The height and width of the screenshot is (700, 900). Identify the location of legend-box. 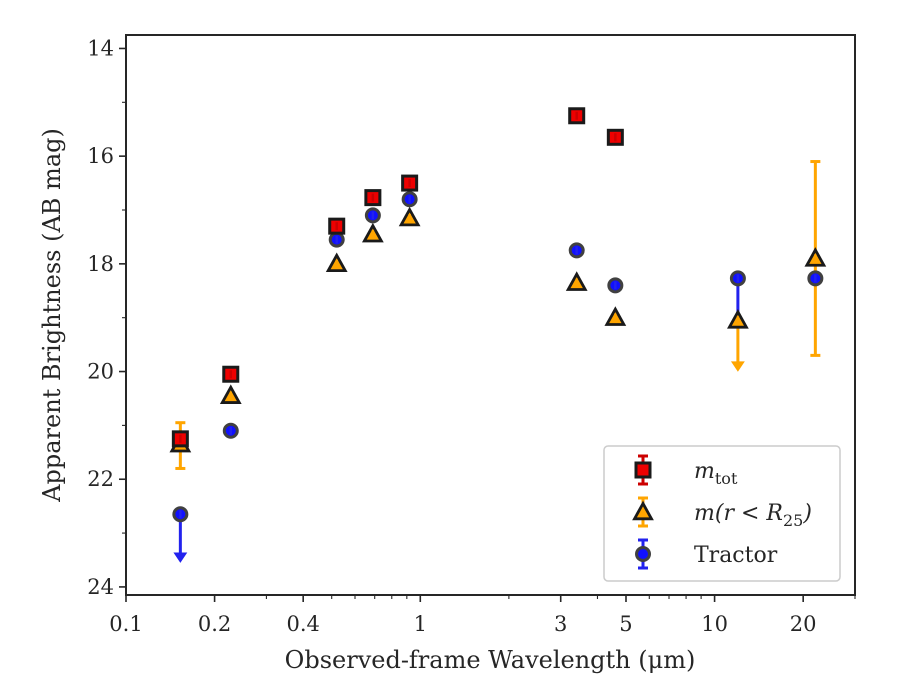
(722, 513).